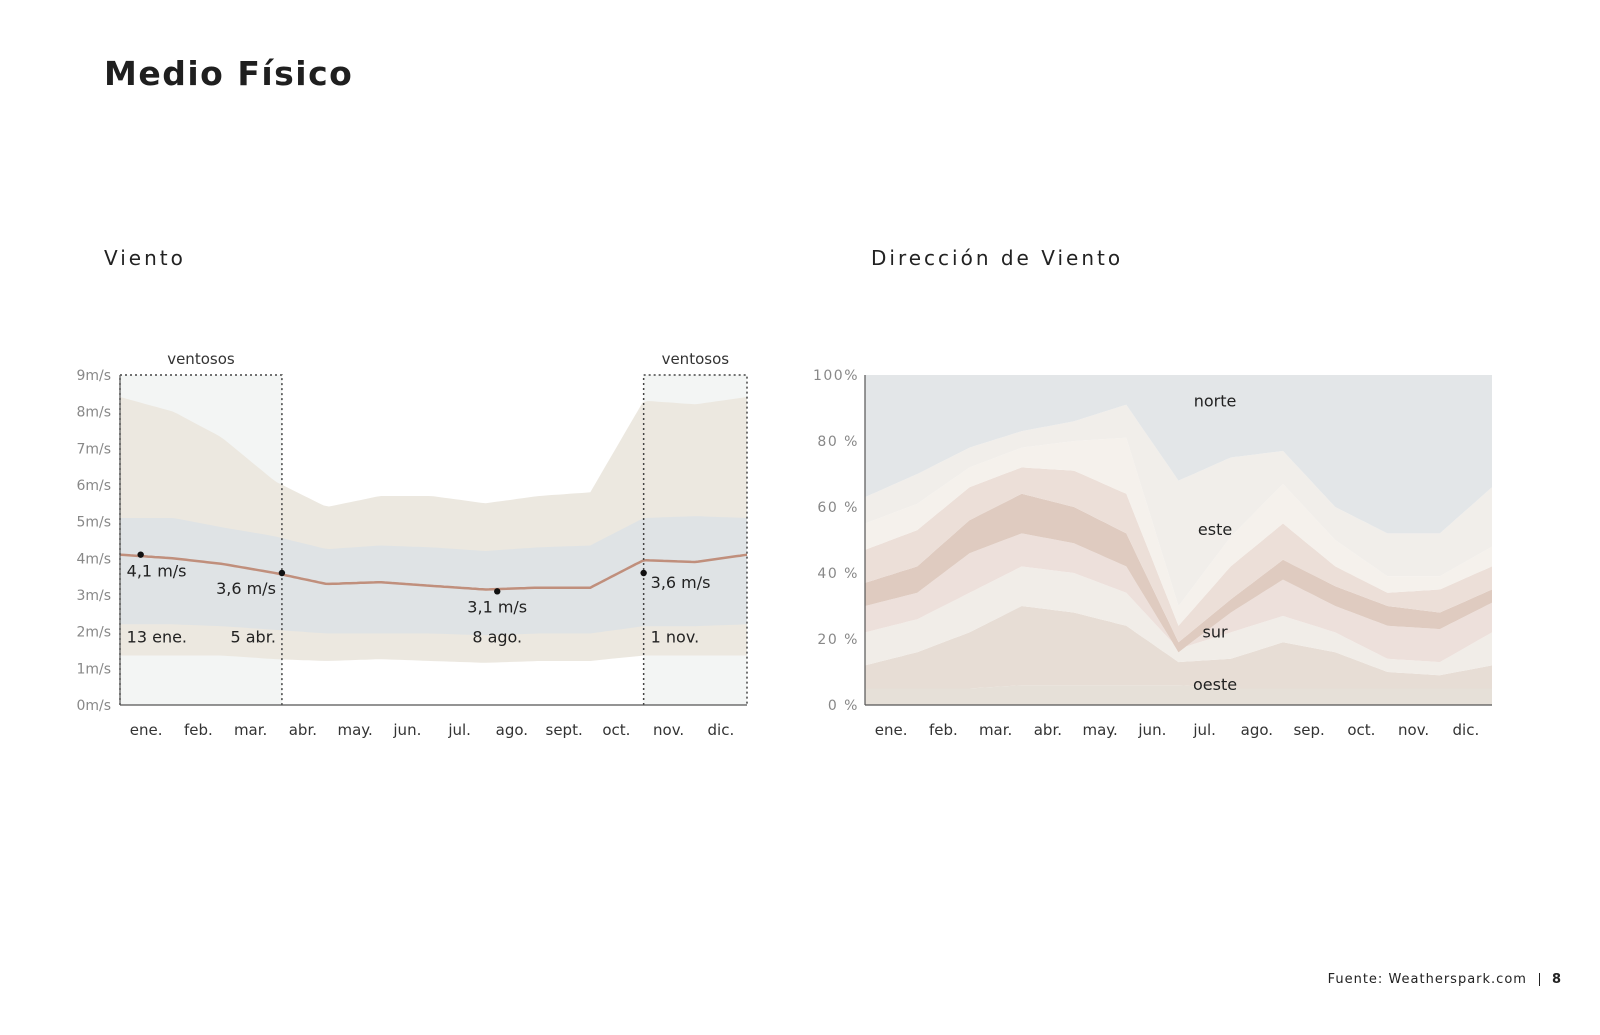 This screenshot has height=1035, width=1600. What do you see at coordinates (93, 449) in the screenshot?
I see `y-tick-label: 7m/s` at bounding box center [93, 449].